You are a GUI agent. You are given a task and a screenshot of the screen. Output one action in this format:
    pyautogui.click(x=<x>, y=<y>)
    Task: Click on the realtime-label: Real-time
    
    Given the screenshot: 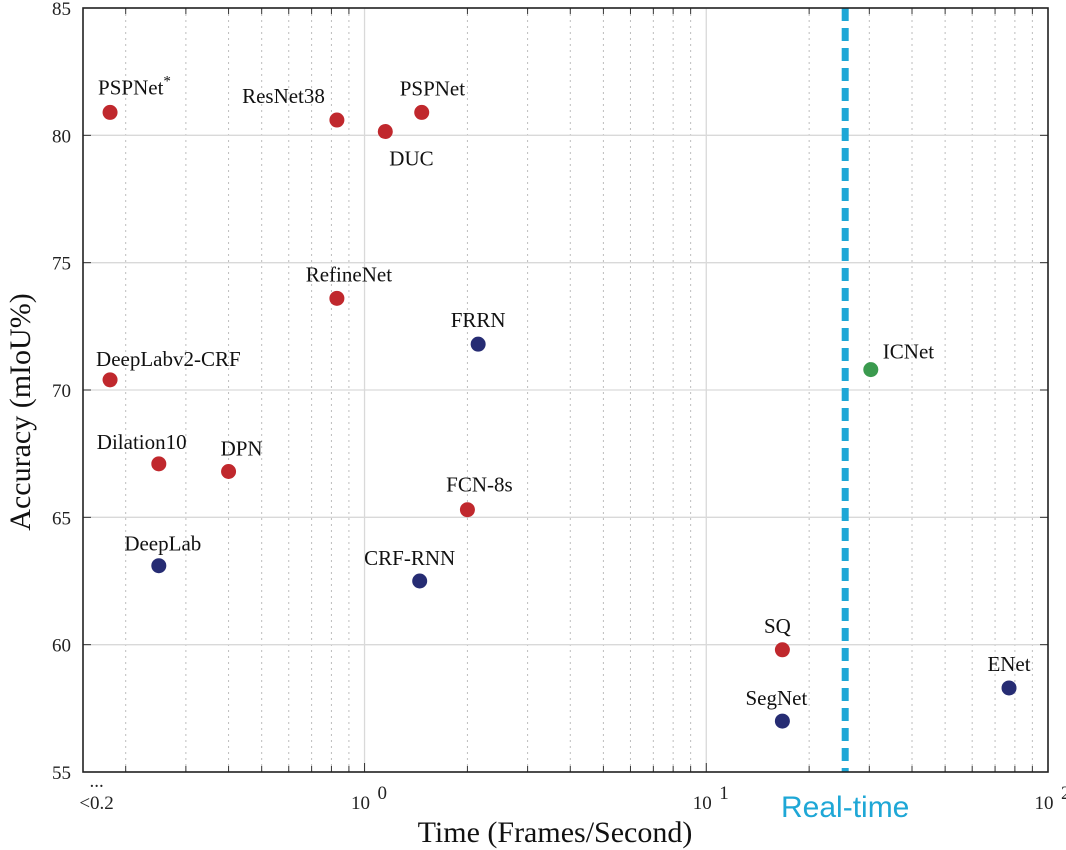 What is the action you would take?
    pyautogui.click(x=845, y=807)
    